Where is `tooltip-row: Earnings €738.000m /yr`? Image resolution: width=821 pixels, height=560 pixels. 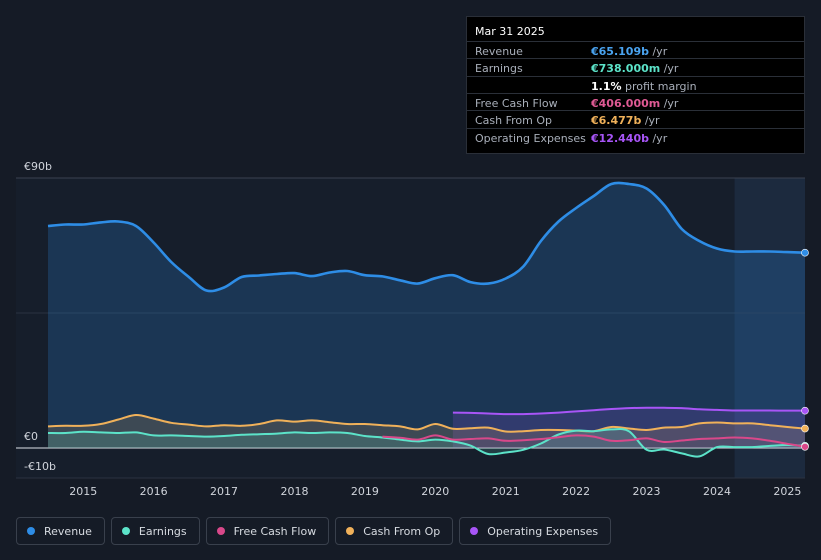
tooltip-row: Earnings €738.000m /yr is located at coordinates (635, 67).